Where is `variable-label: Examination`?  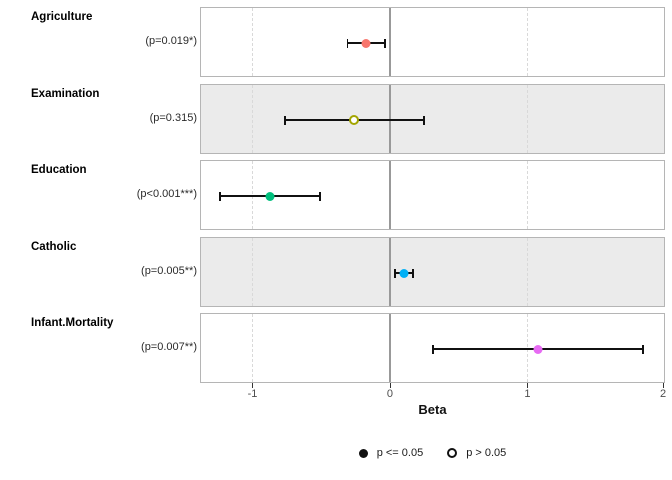
variable-label: Examination is located at coordinates (65, 94).